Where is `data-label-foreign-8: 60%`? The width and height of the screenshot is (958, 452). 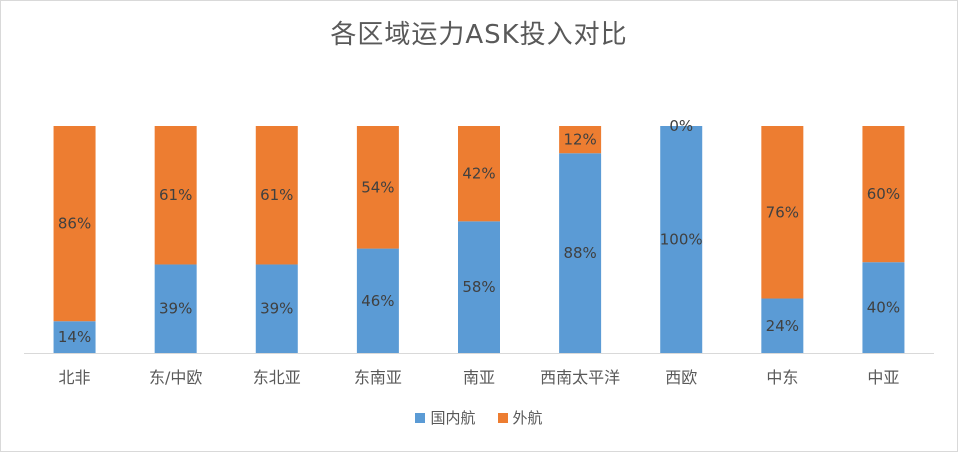
data-label-foreign-8: 60% is located at coordinates (883, 194).